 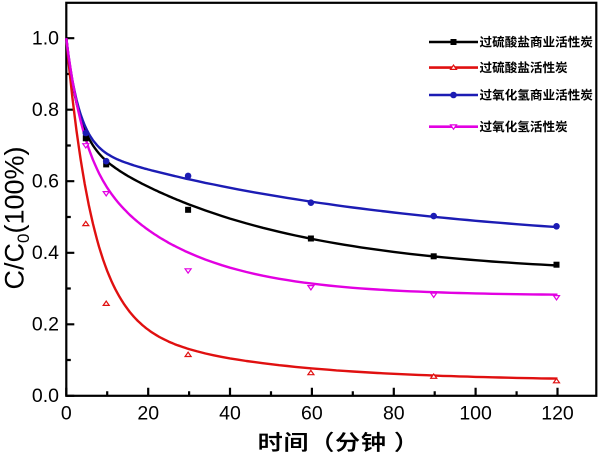 What do you see at coordinates (475, 414) in the screenshot?
I see `svg-text: 100` at bounding box center [475, 414].